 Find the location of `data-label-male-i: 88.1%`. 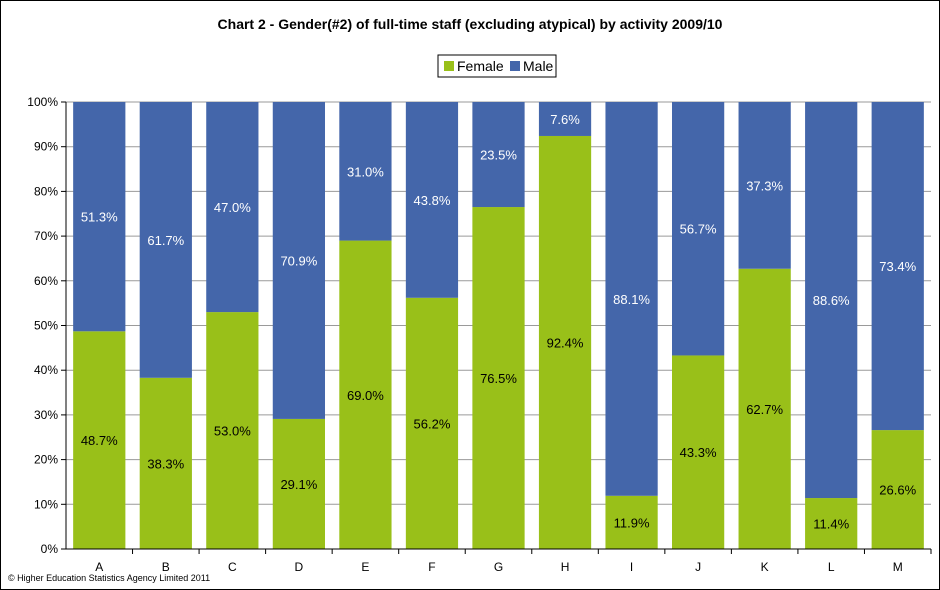

data-label-male-i: 88.1% is located at coordinates (631, 299).